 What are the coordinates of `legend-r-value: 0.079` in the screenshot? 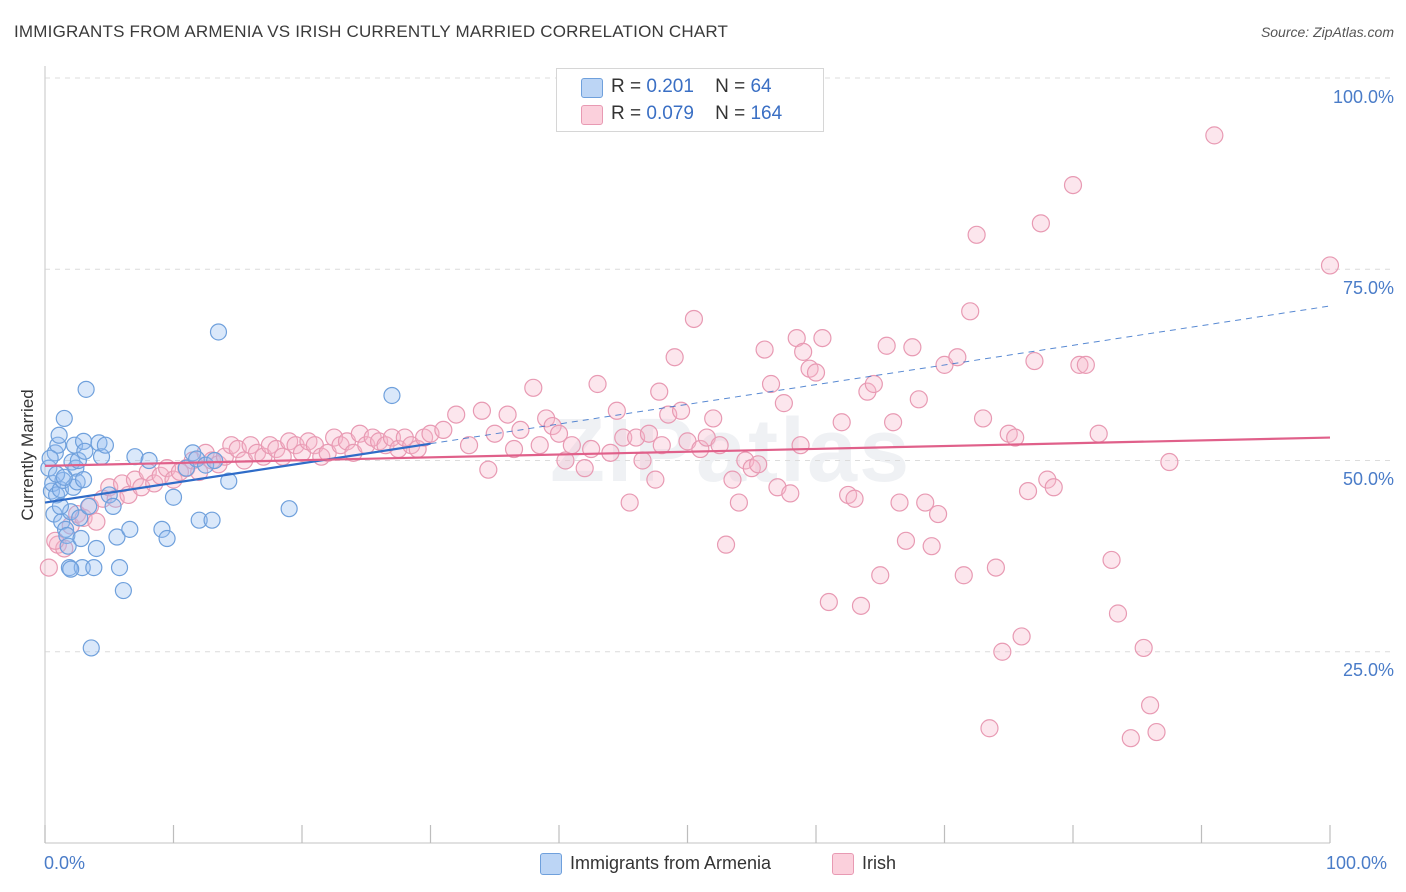 It's located at (670, 113).